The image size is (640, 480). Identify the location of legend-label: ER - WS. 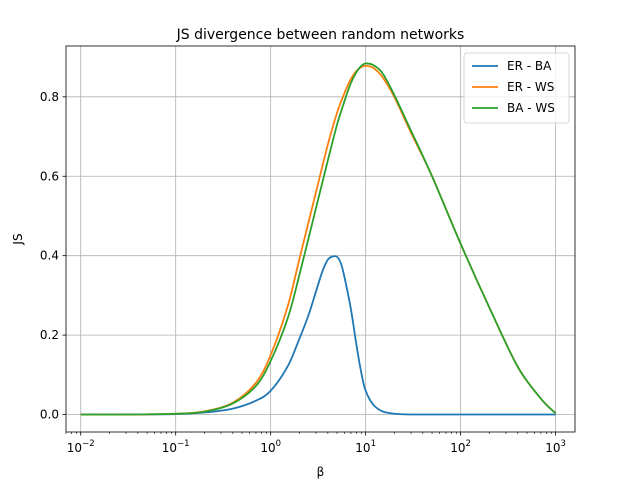
(530, 87).